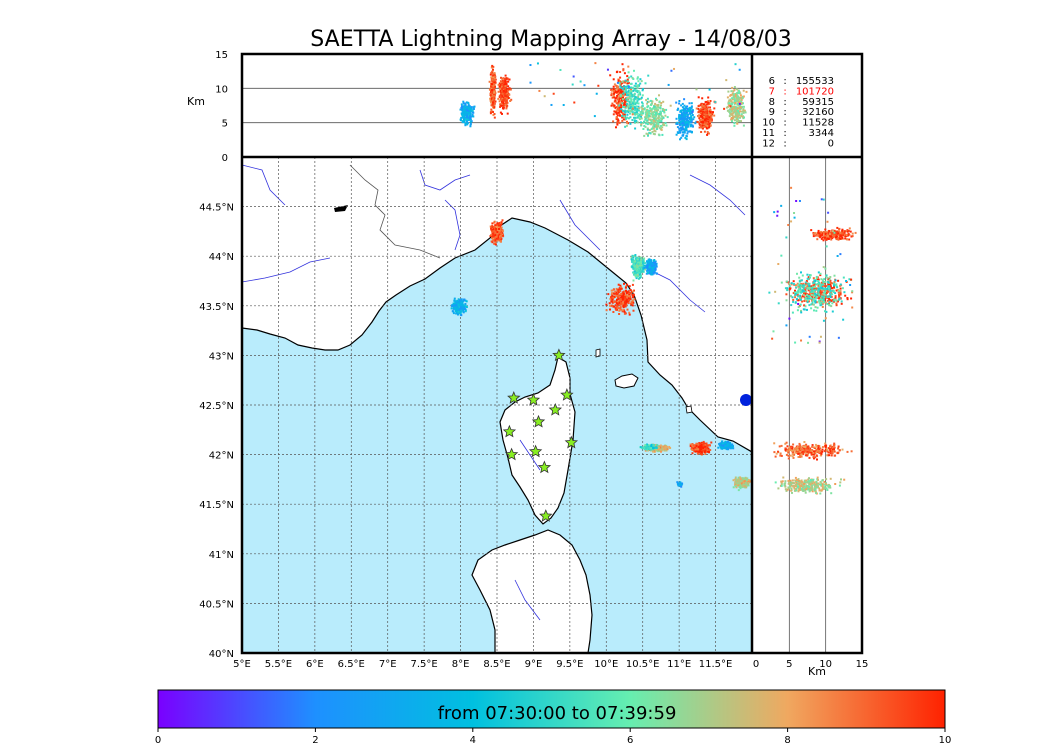  Describe the element at coordinates (424, 664) in the screenshot. I see `map-x-tick-label: 7.5°E` at that location.